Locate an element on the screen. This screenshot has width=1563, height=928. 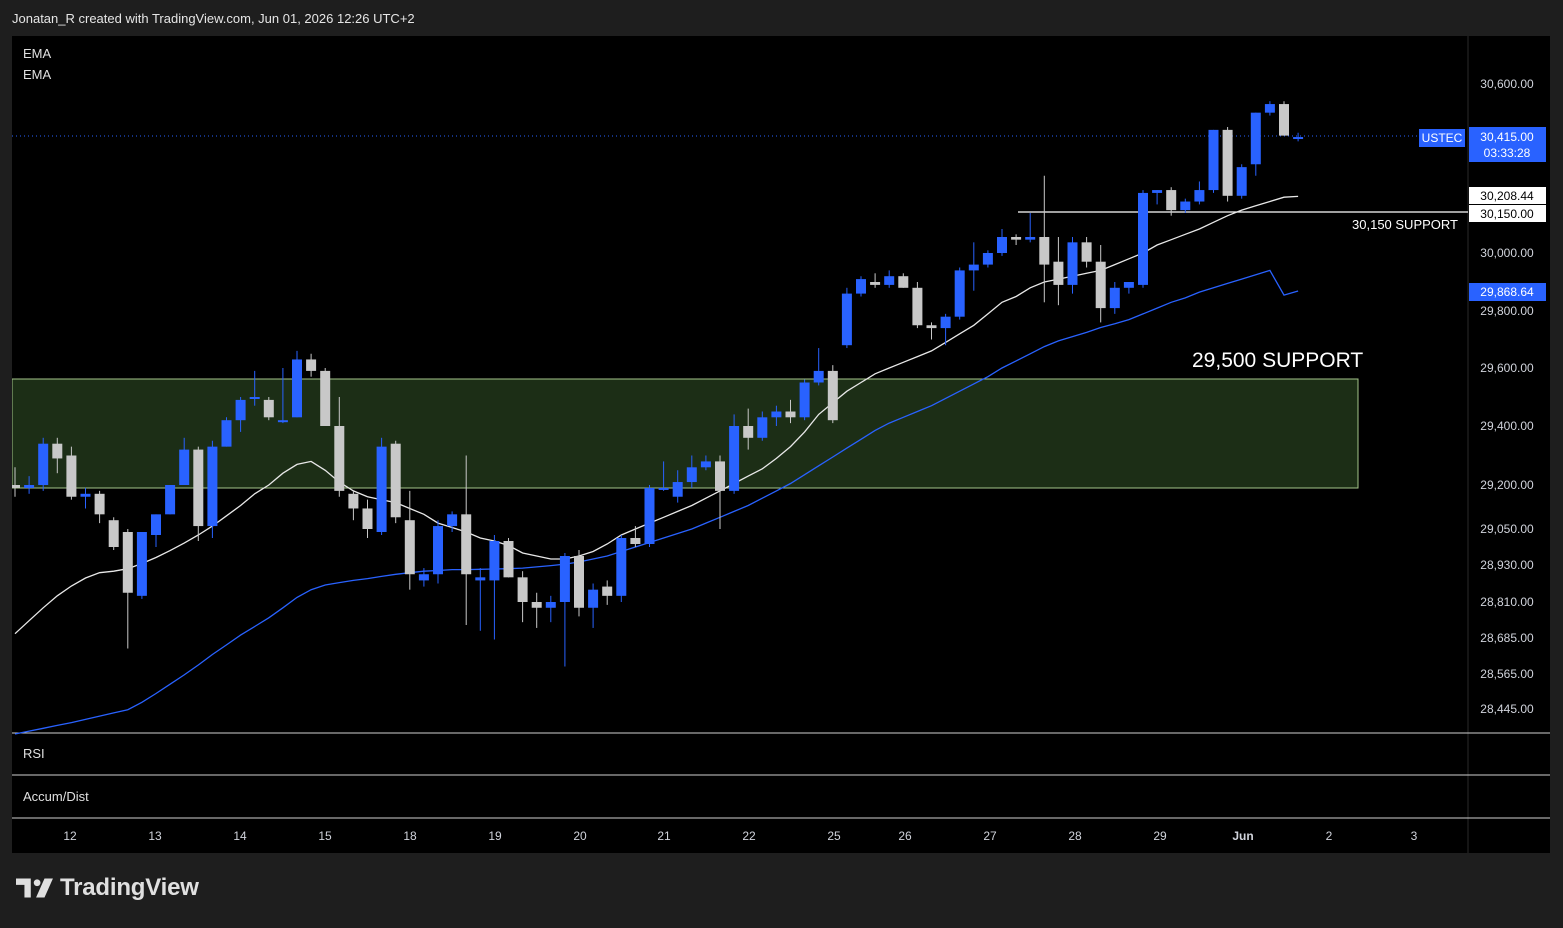
time-axis: 12 13 14 15 18 19 20 21 22 25 26 27 28 29 Jun 2 3 is located at coordinates (740, 836).